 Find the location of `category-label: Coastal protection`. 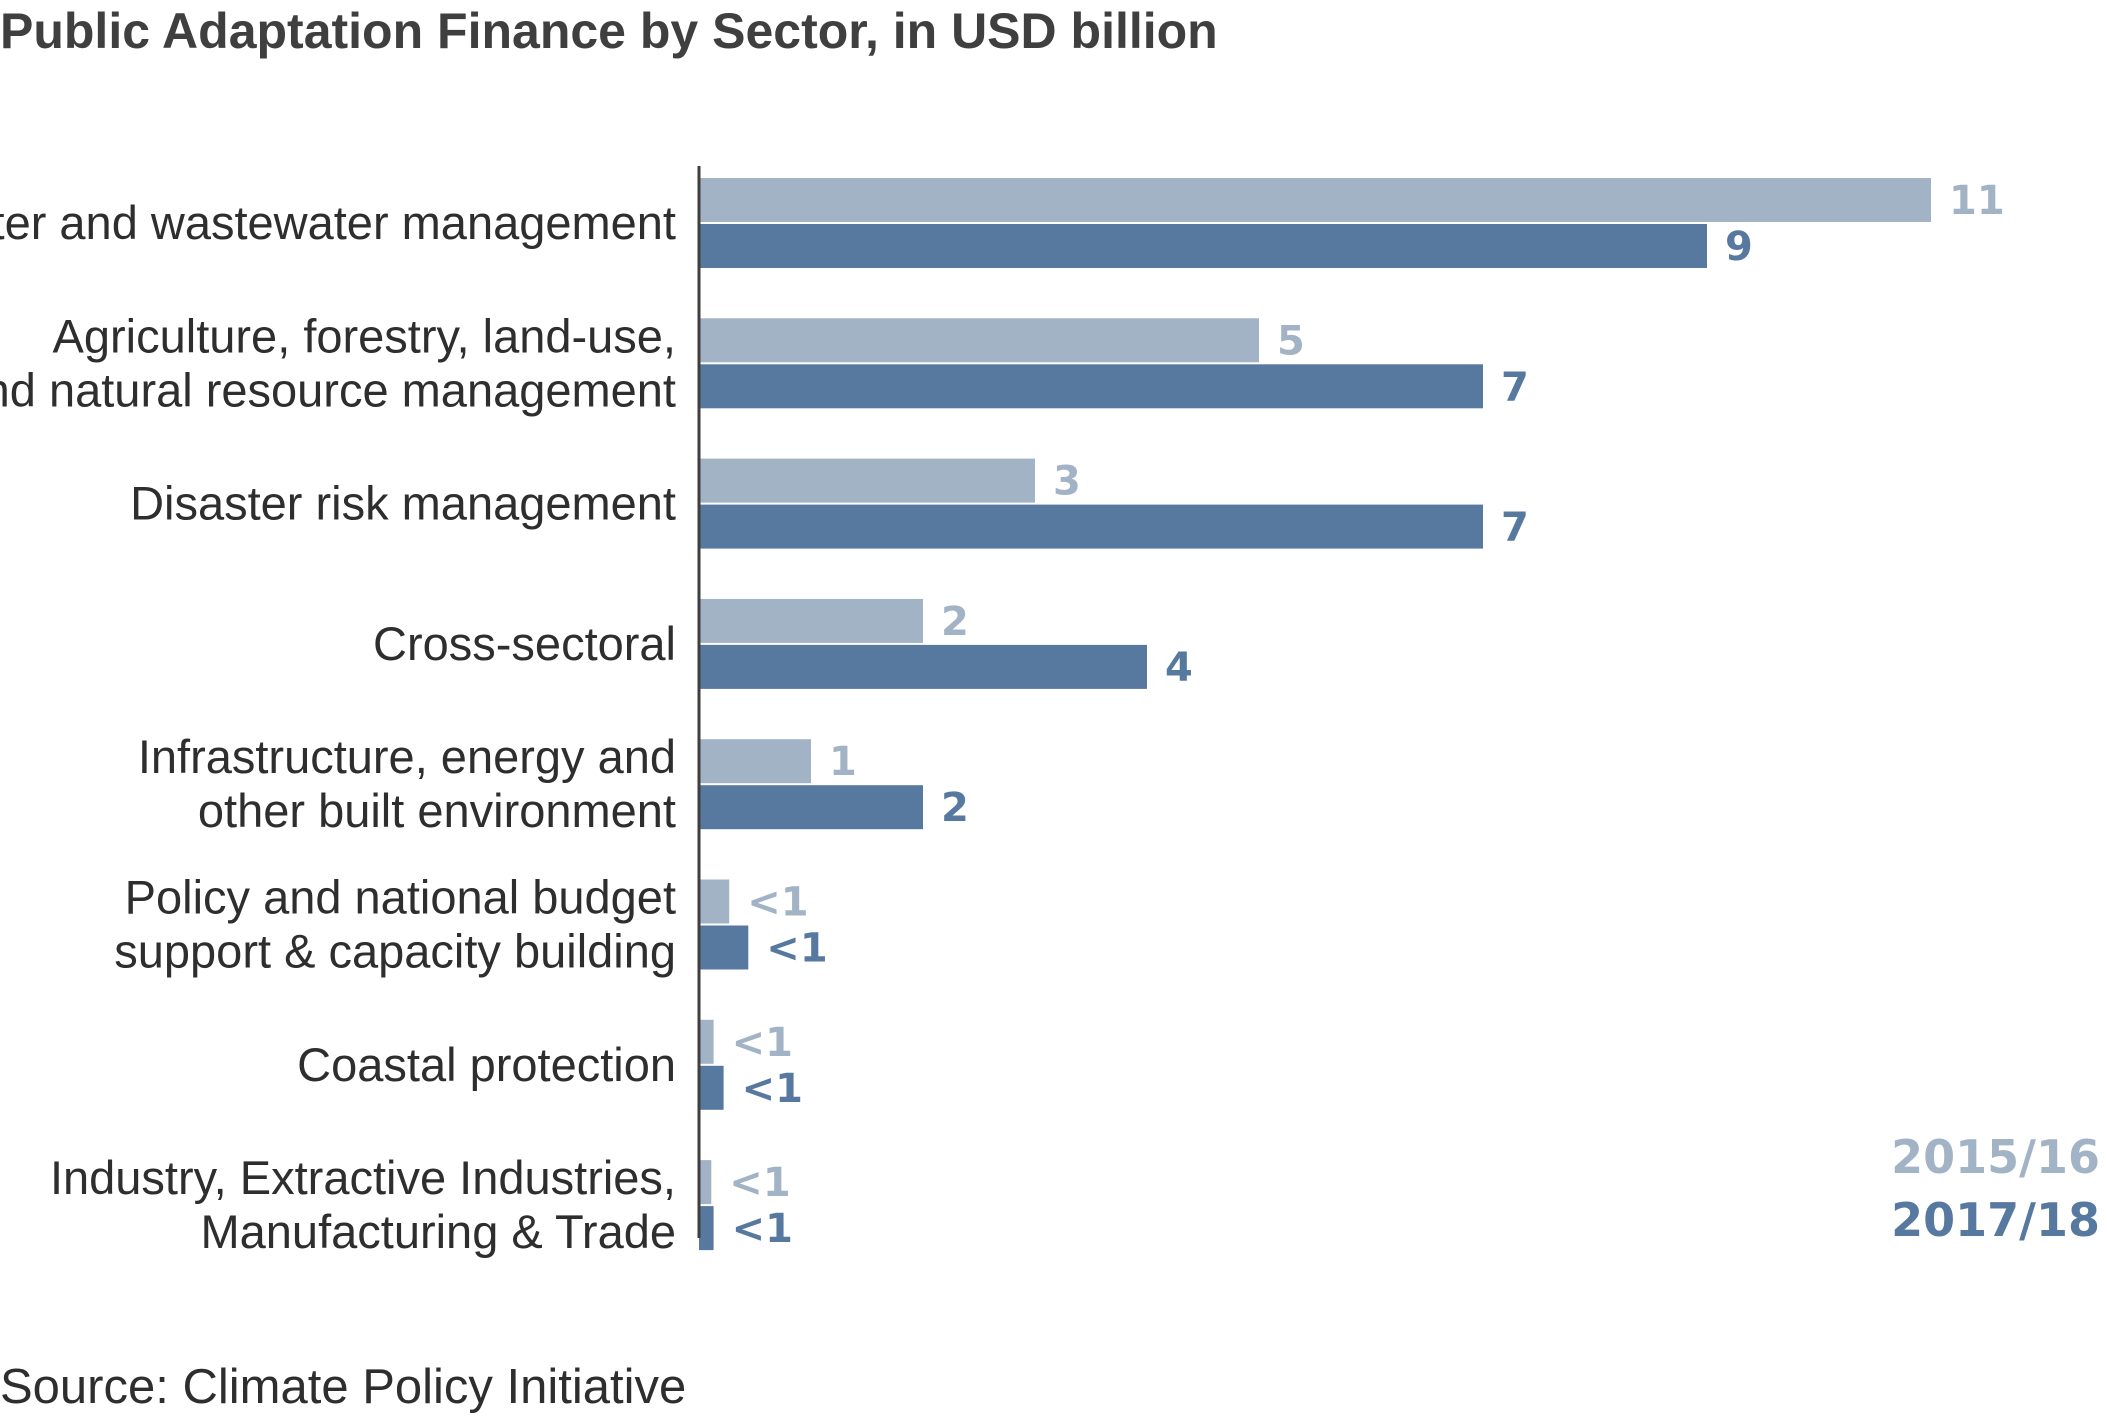

category-label: Coastal protection is located at coordinates (486, 1064).